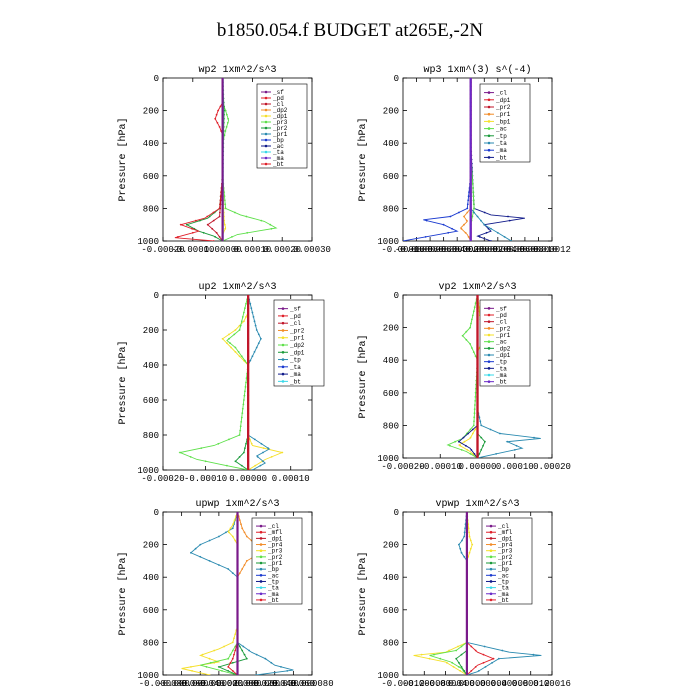 This screenshot has height=700, width=700. What do you see at coordinates (501, 382) in the screenshot?
I see `legend-label: _bt` at bounding box center [501, 382].